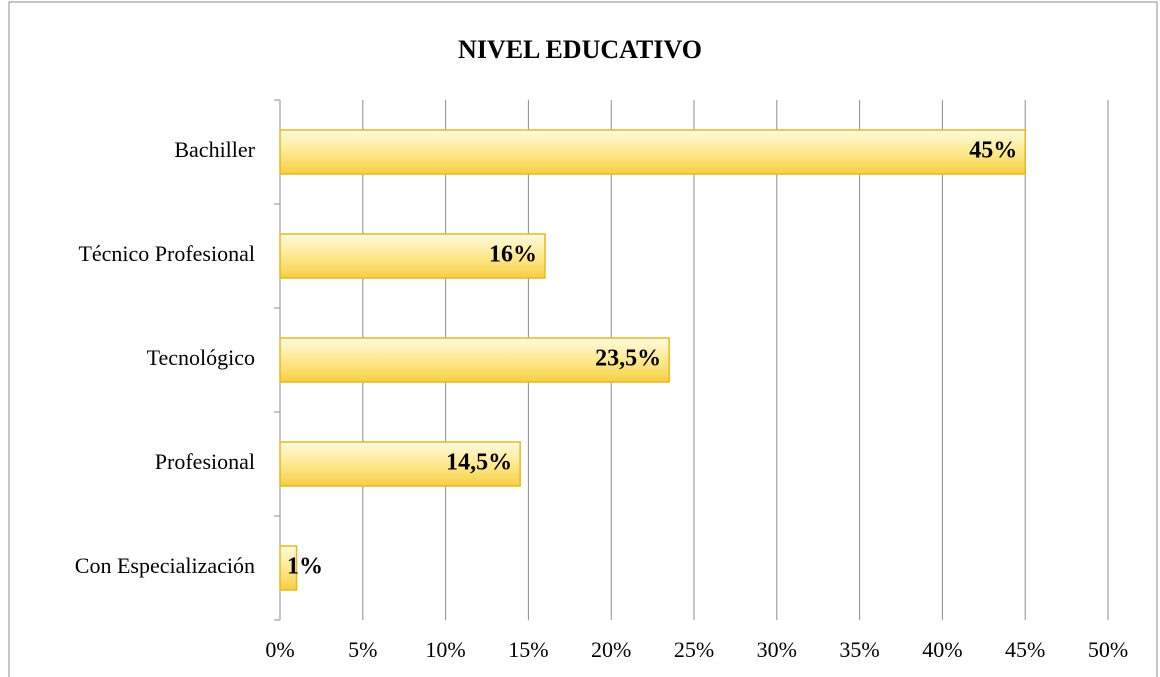  What do you see at coordinates (611, 649) in the screenshot?
I see `x-tick-label: 20%` at bounding box center [611, 649].